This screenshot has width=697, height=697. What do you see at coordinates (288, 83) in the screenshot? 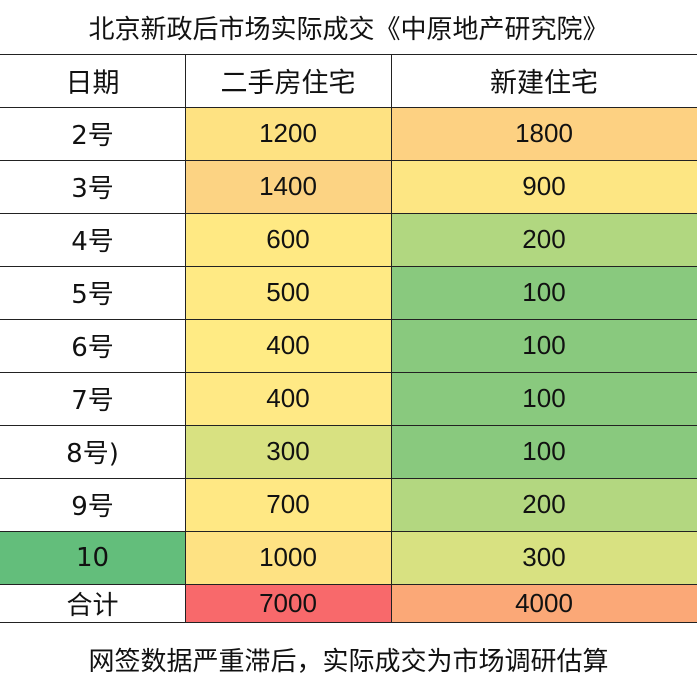
I see `header-second-hand-housing: 二手房住宅` at bounding box center [288, 83].